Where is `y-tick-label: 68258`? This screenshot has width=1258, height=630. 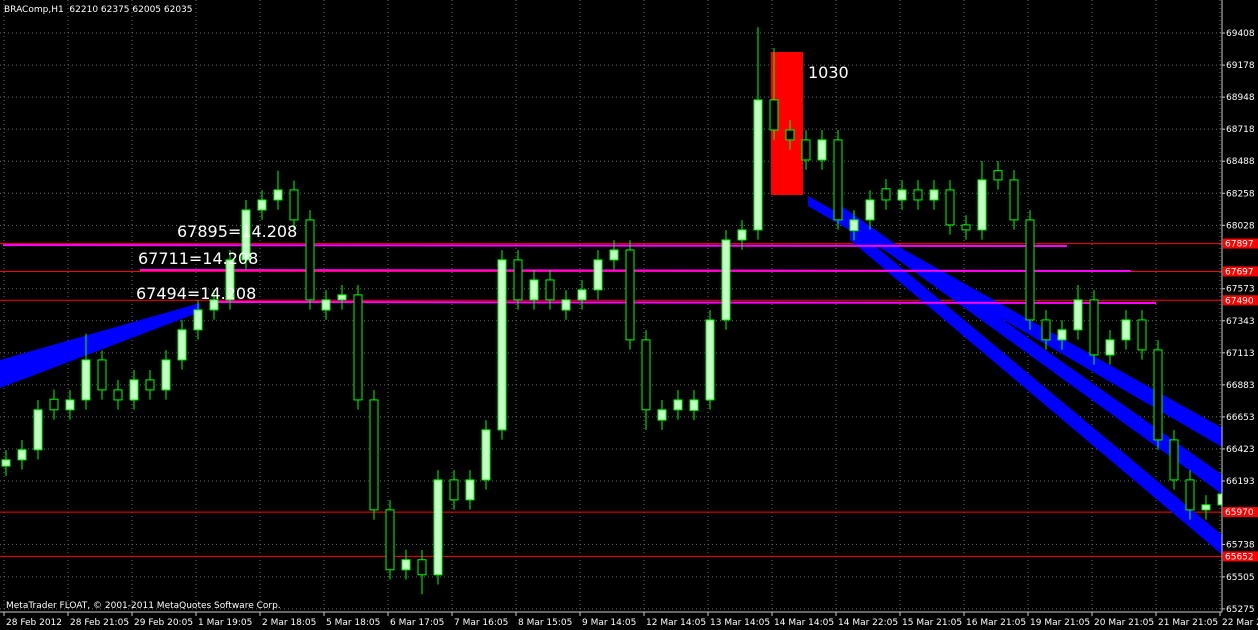 y-tick-label: 68258 is located at coordinates (1240, 194).